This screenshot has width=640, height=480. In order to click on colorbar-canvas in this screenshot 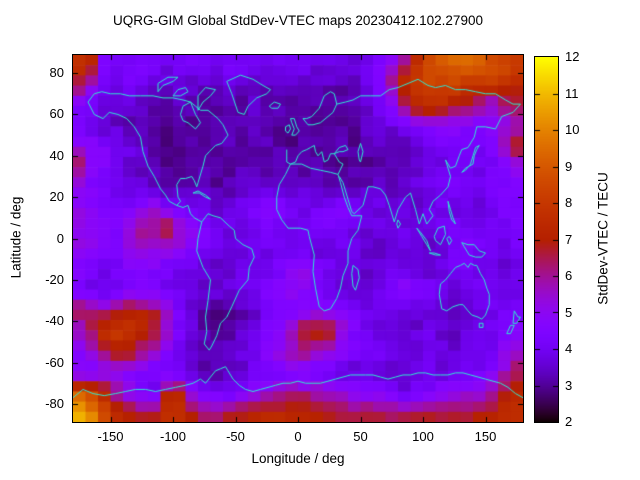, I will do `click(546, 239)`.